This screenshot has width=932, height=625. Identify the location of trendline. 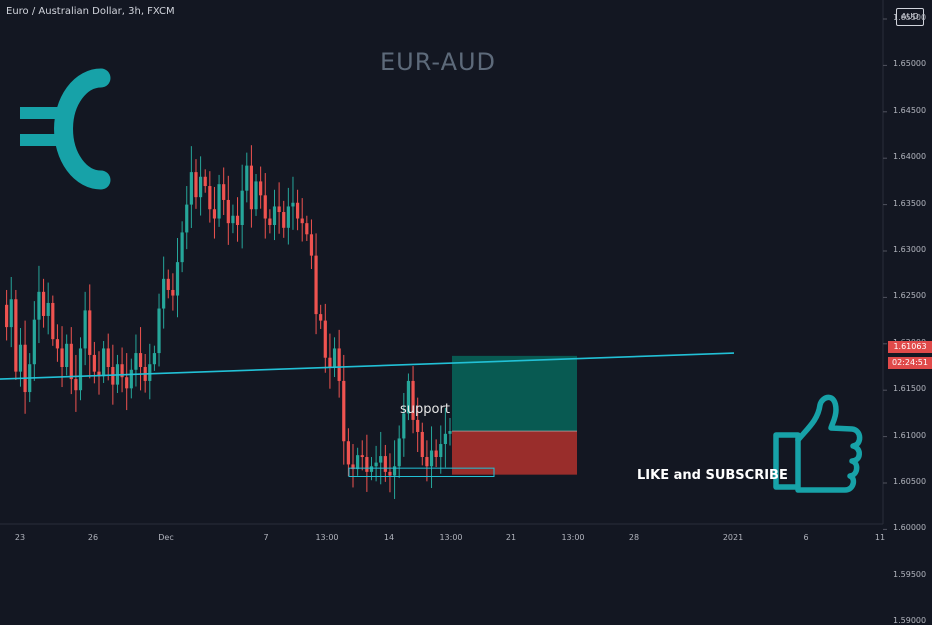
(367, 366).